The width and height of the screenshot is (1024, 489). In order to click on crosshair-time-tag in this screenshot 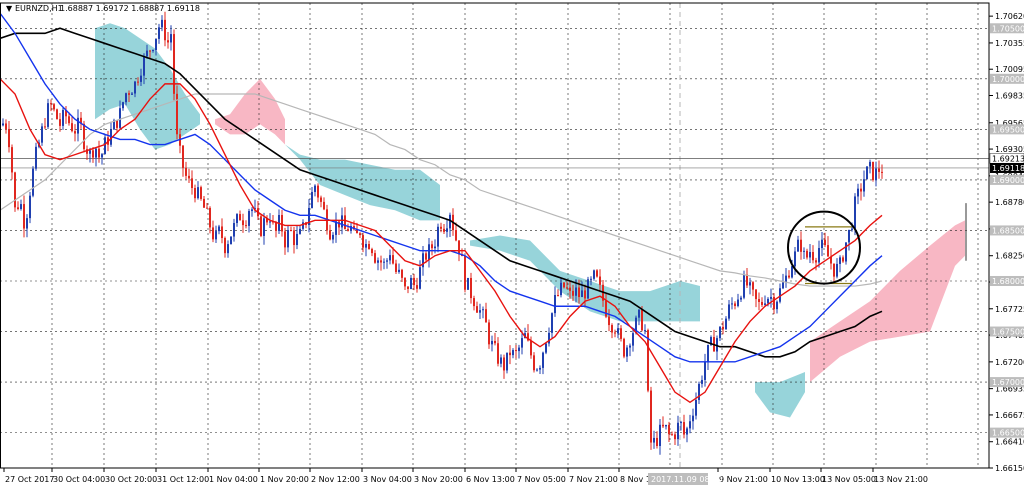, I will do `click(678, 479)`.